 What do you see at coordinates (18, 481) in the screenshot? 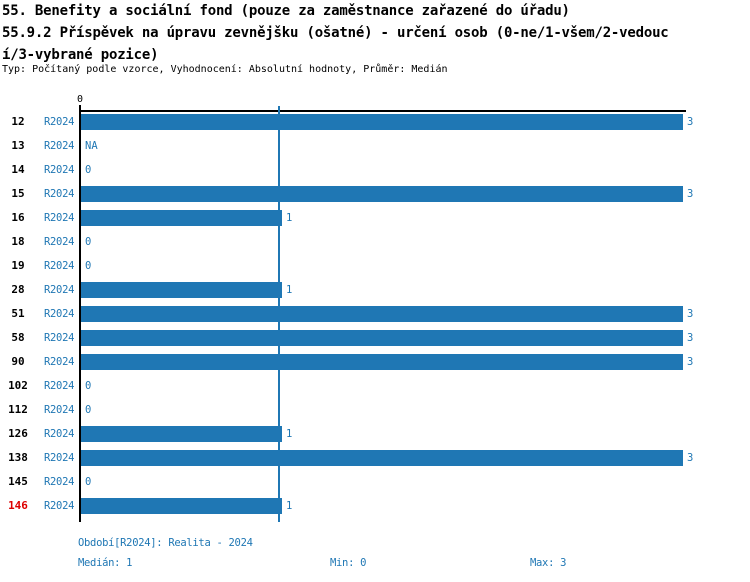
I see `row-id-label: 145` at bounding box center [18, 481].